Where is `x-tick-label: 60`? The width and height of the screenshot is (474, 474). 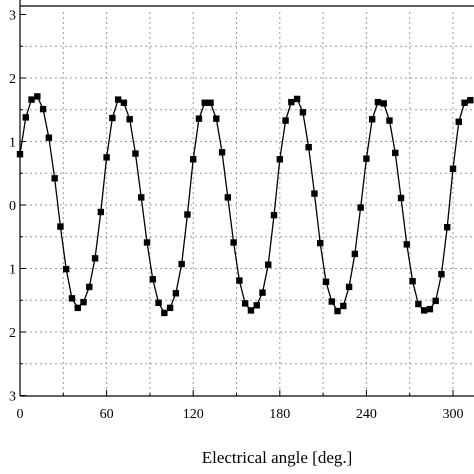
x-tick-label: 60 is located at coordinates (107, 414).